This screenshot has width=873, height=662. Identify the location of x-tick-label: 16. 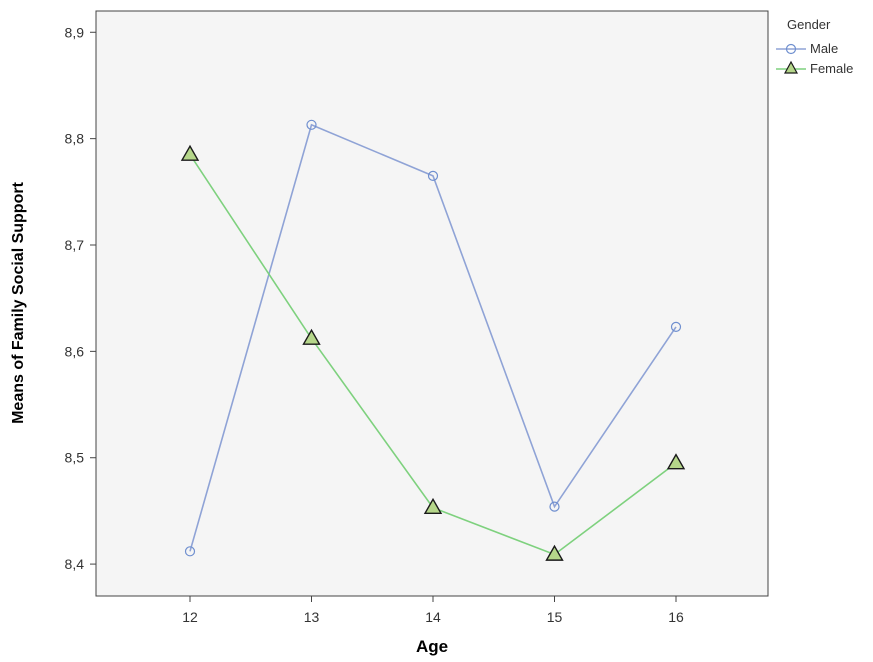
(676, 617).